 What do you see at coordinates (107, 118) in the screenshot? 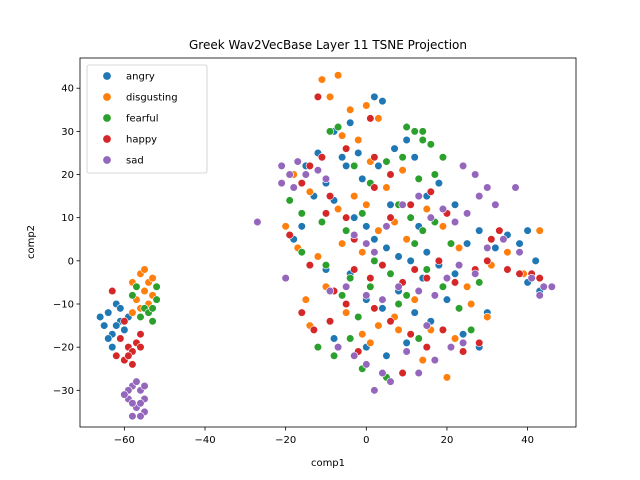
I see `legend-marker-fearful` at bounding box center [107, 118].